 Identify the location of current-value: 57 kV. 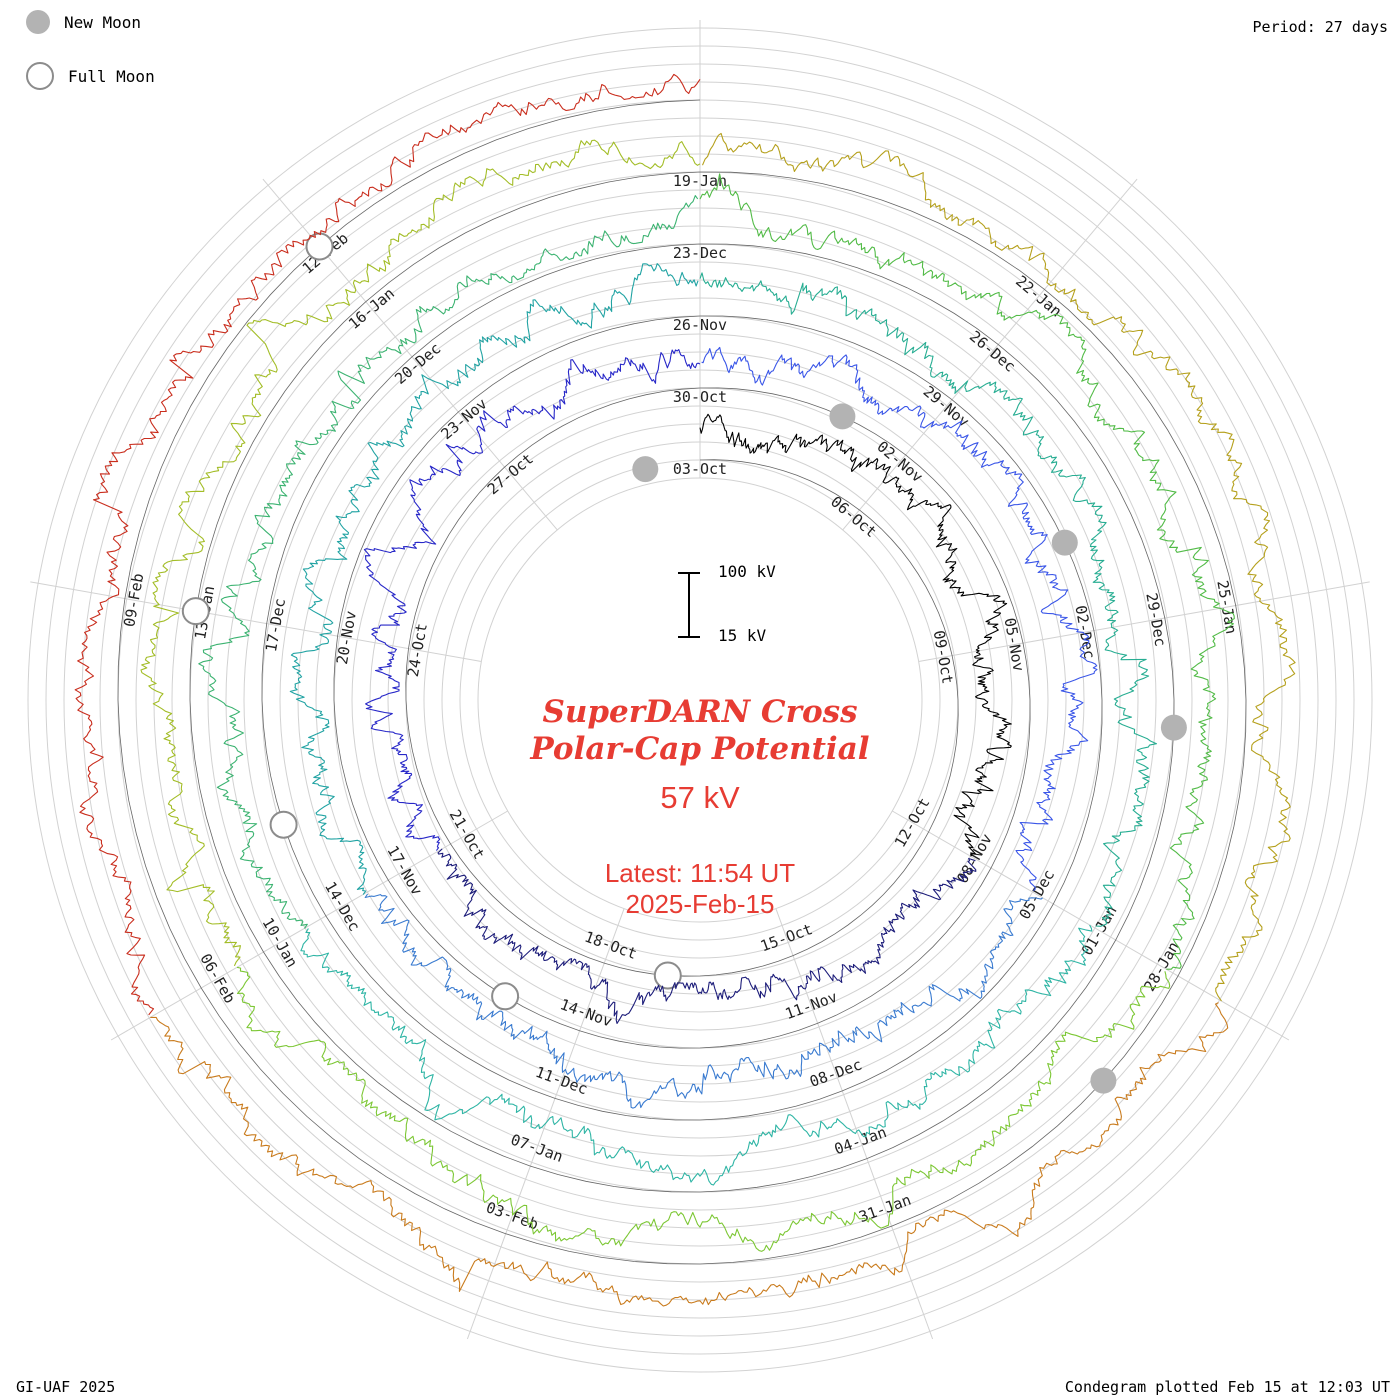
(700, 797).